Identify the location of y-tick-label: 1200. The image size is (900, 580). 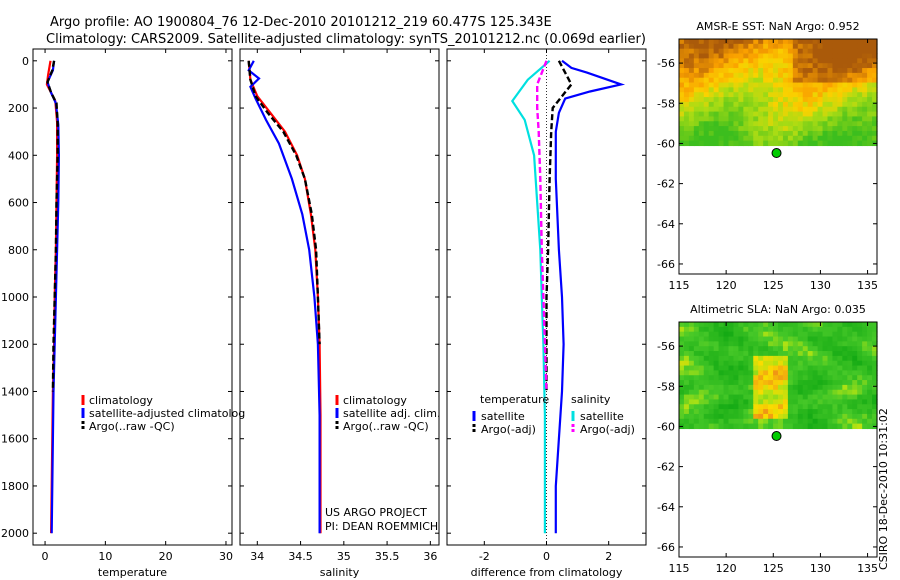
(15, 344).